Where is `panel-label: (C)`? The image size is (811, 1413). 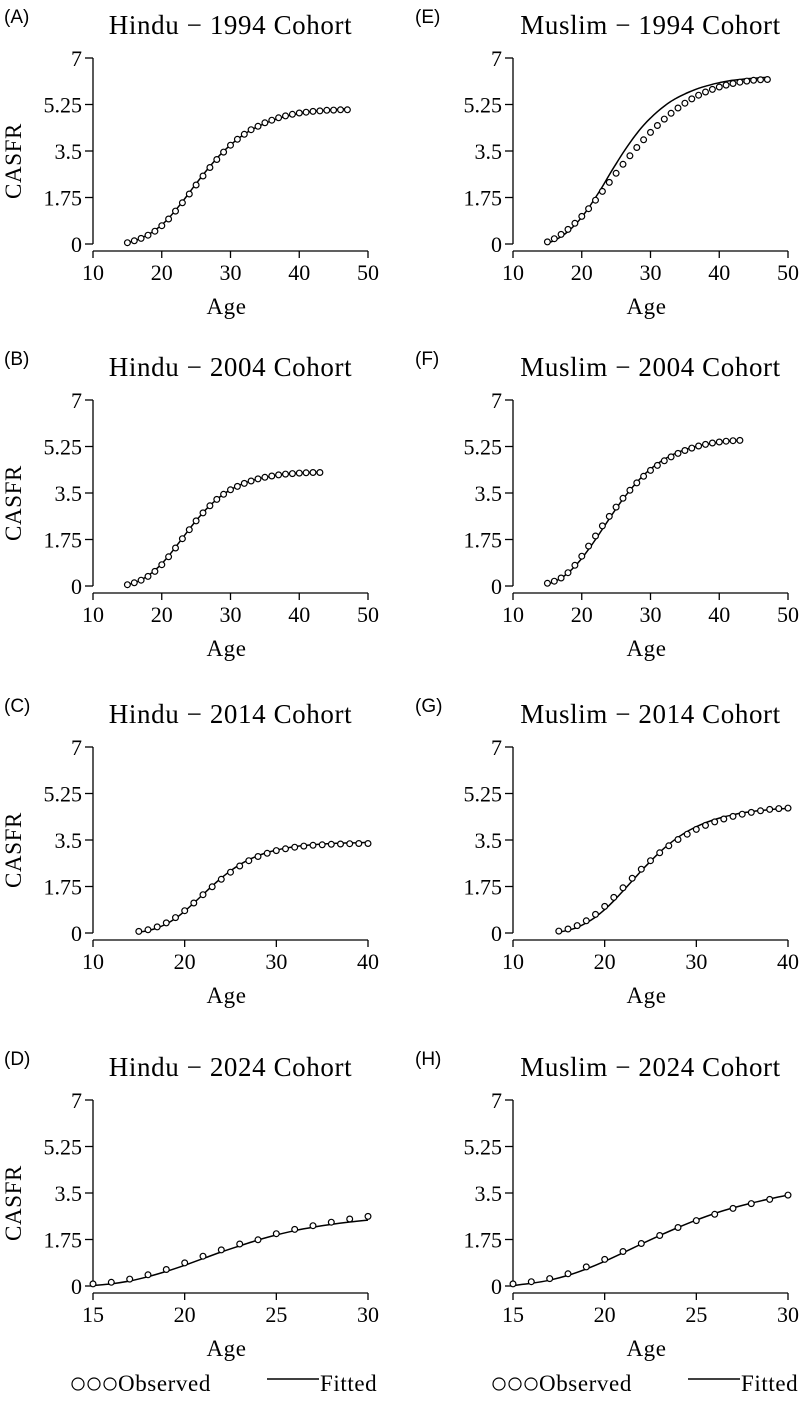
panel-label: (C) is located at coordinates (17, 706).